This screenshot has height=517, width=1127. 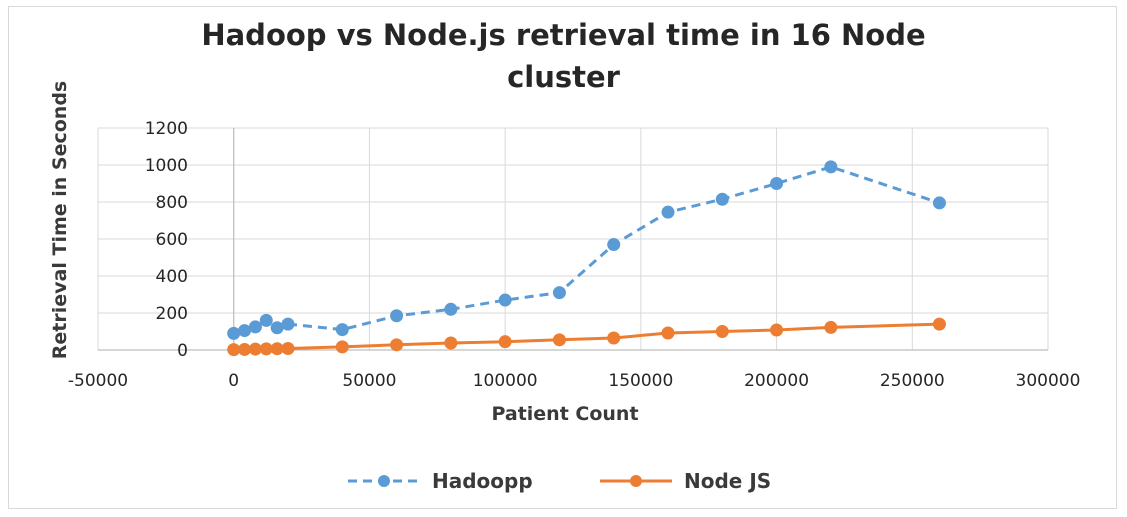 What do you see at coordinates (559, 481) in the screenshot?
I see `legend: Hadoopp Node JS` at bounding box center [559, 481].